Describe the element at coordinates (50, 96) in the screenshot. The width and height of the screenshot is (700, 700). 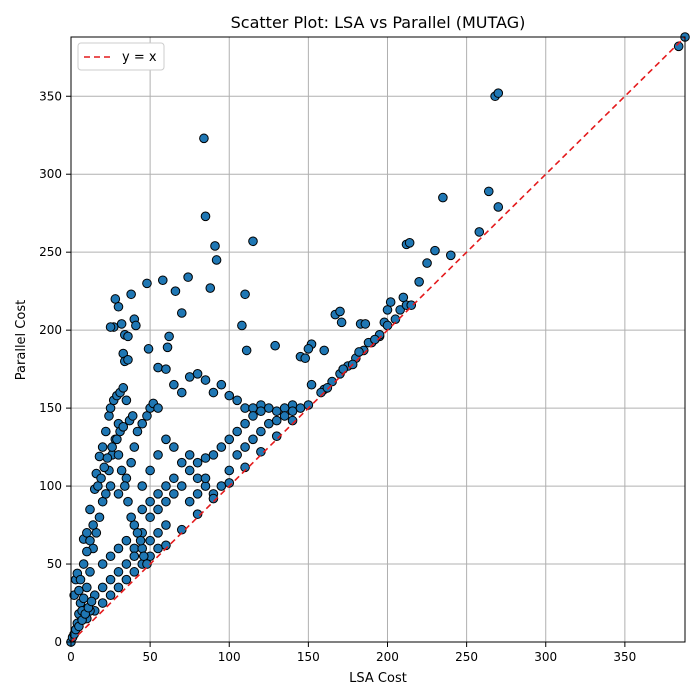
I see `y-tick-label: 350` at that location.